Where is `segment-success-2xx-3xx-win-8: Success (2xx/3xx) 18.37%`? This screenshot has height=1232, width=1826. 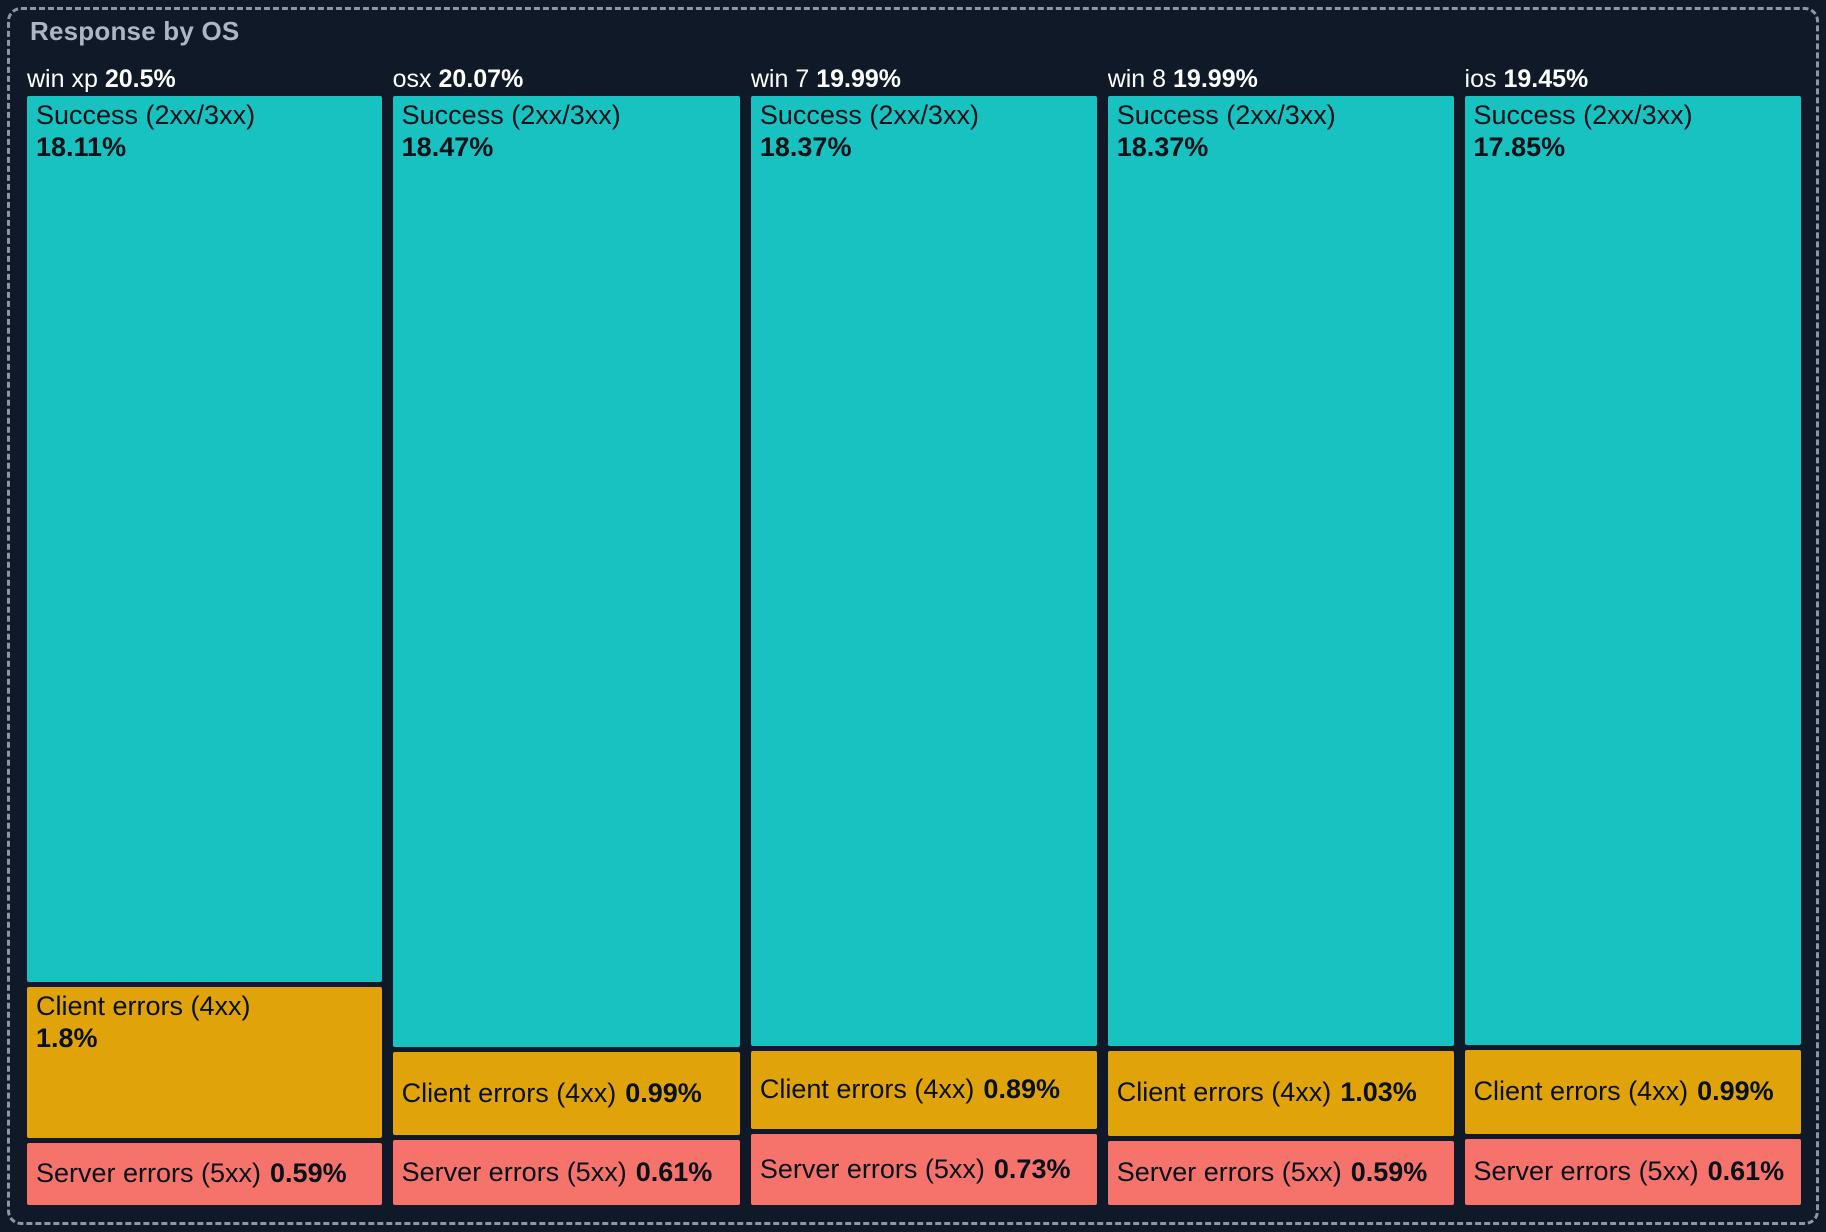 segment-success-2xx-3xx-win-8: Success (2xx/3xx) 18.37% is located at coordinates (1280, 571).